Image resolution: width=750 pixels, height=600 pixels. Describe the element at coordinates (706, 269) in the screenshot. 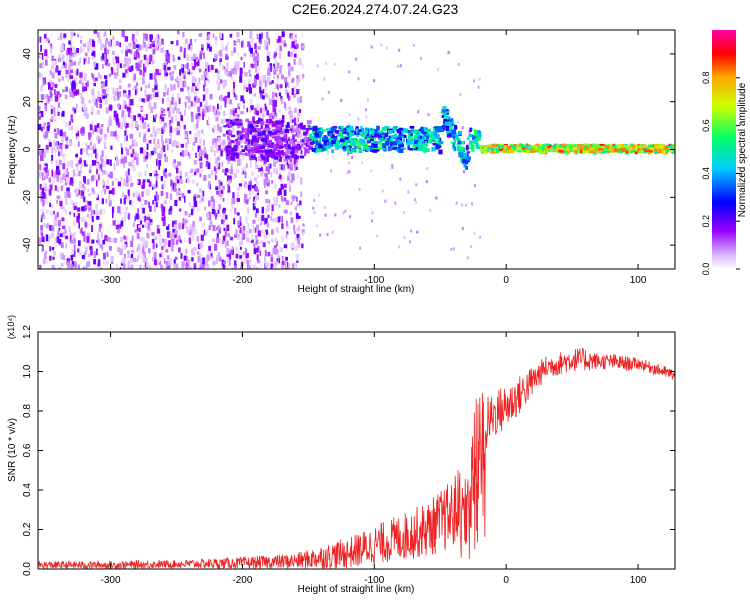

I see `colorbar-tick-label: 0.0` at that location.